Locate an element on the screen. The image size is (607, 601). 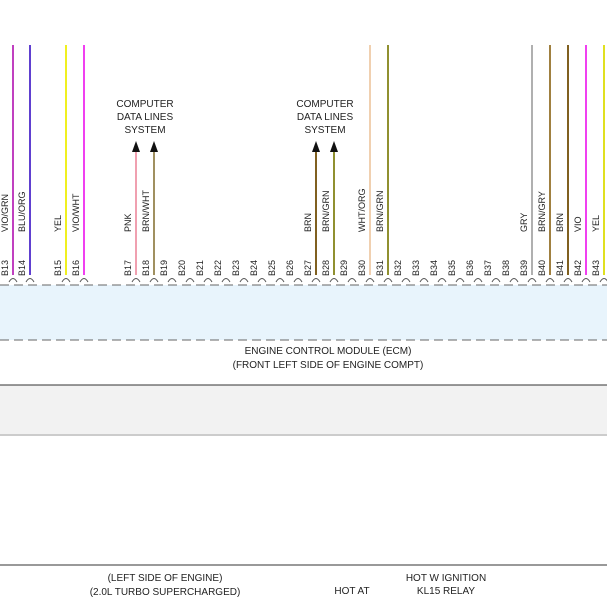
wire-label: VIO is located at coordinates (578, 224).